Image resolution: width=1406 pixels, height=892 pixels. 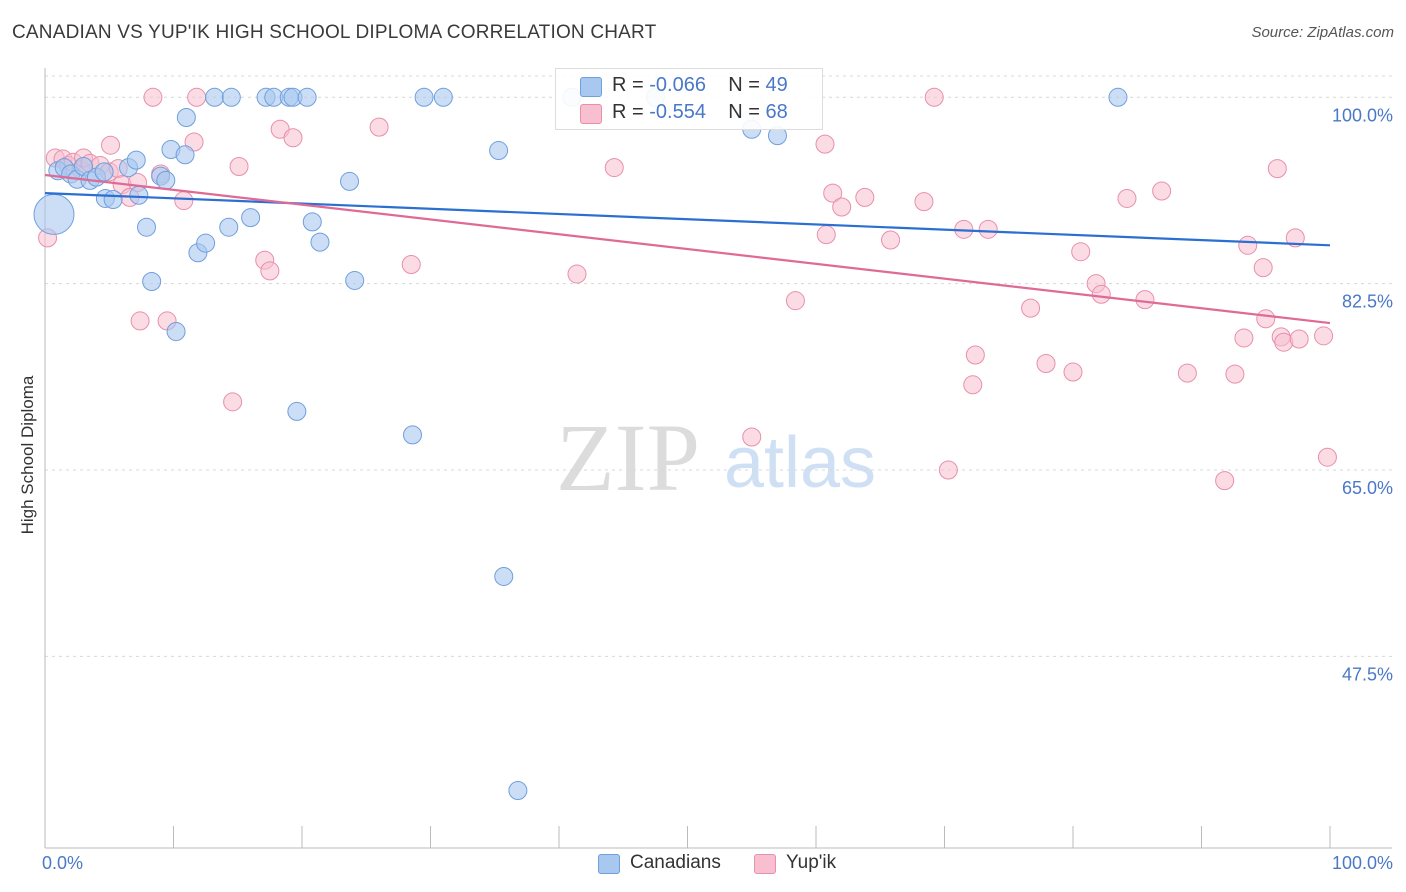 I want to click on bottom-legend-label-canadians: Canadians, so click(x=675, y=862).